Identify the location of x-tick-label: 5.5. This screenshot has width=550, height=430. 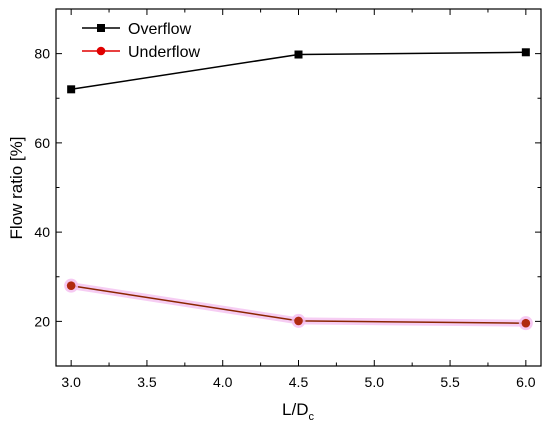
(450, 382).